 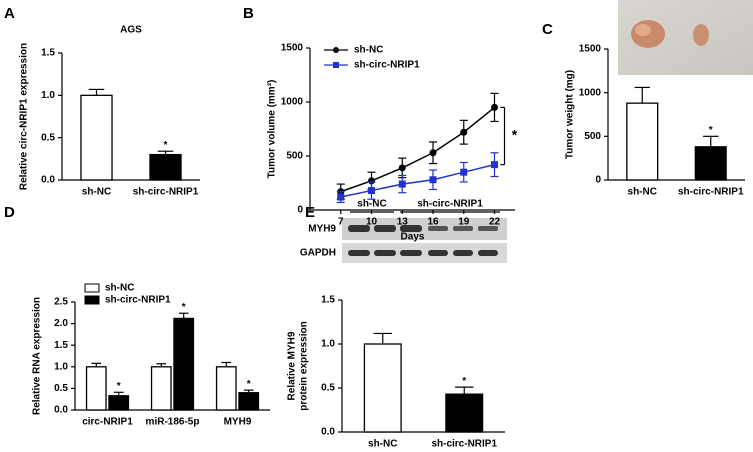 What do you see at coordinates (61, 302) in the screenshot?
I see `y-tick-label: 2.5` at bounding box center [61, 302].